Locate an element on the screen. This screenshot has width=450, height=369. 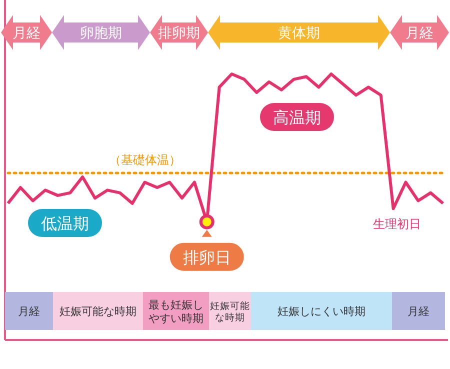
annotation: 黄体期 is located at coordinates (299, 32).